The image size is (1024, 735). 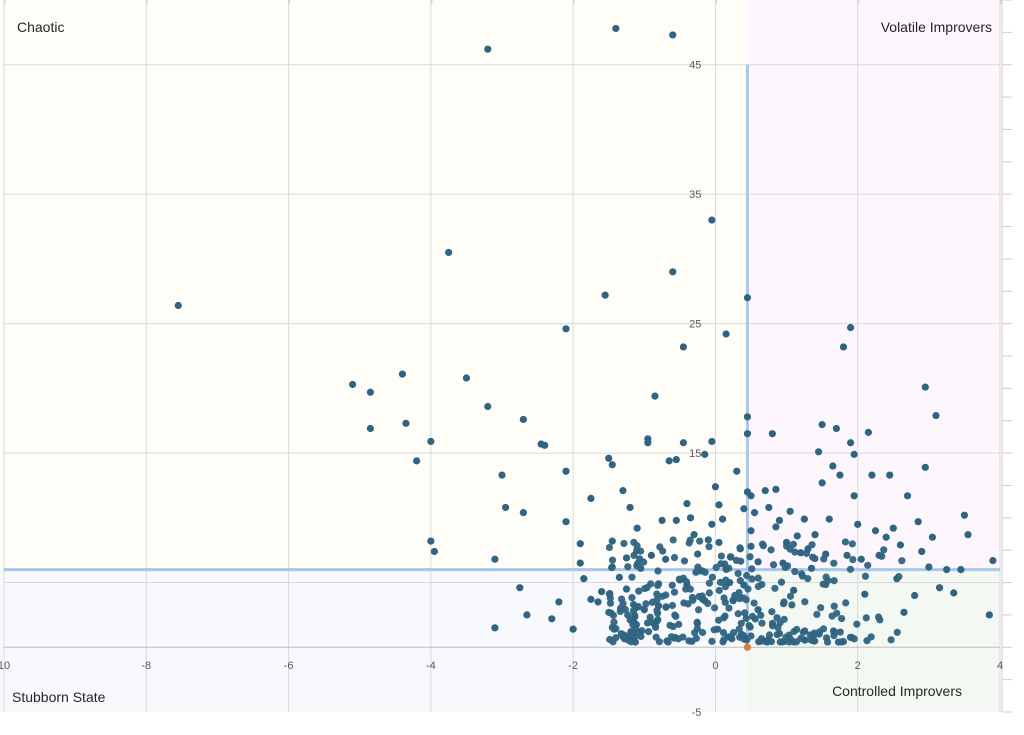 What do you see at coordinates (41, 27) in the screenshot?
I see `quadrant-label-chaotic: Chaotic` at bounding box center [41, 27].